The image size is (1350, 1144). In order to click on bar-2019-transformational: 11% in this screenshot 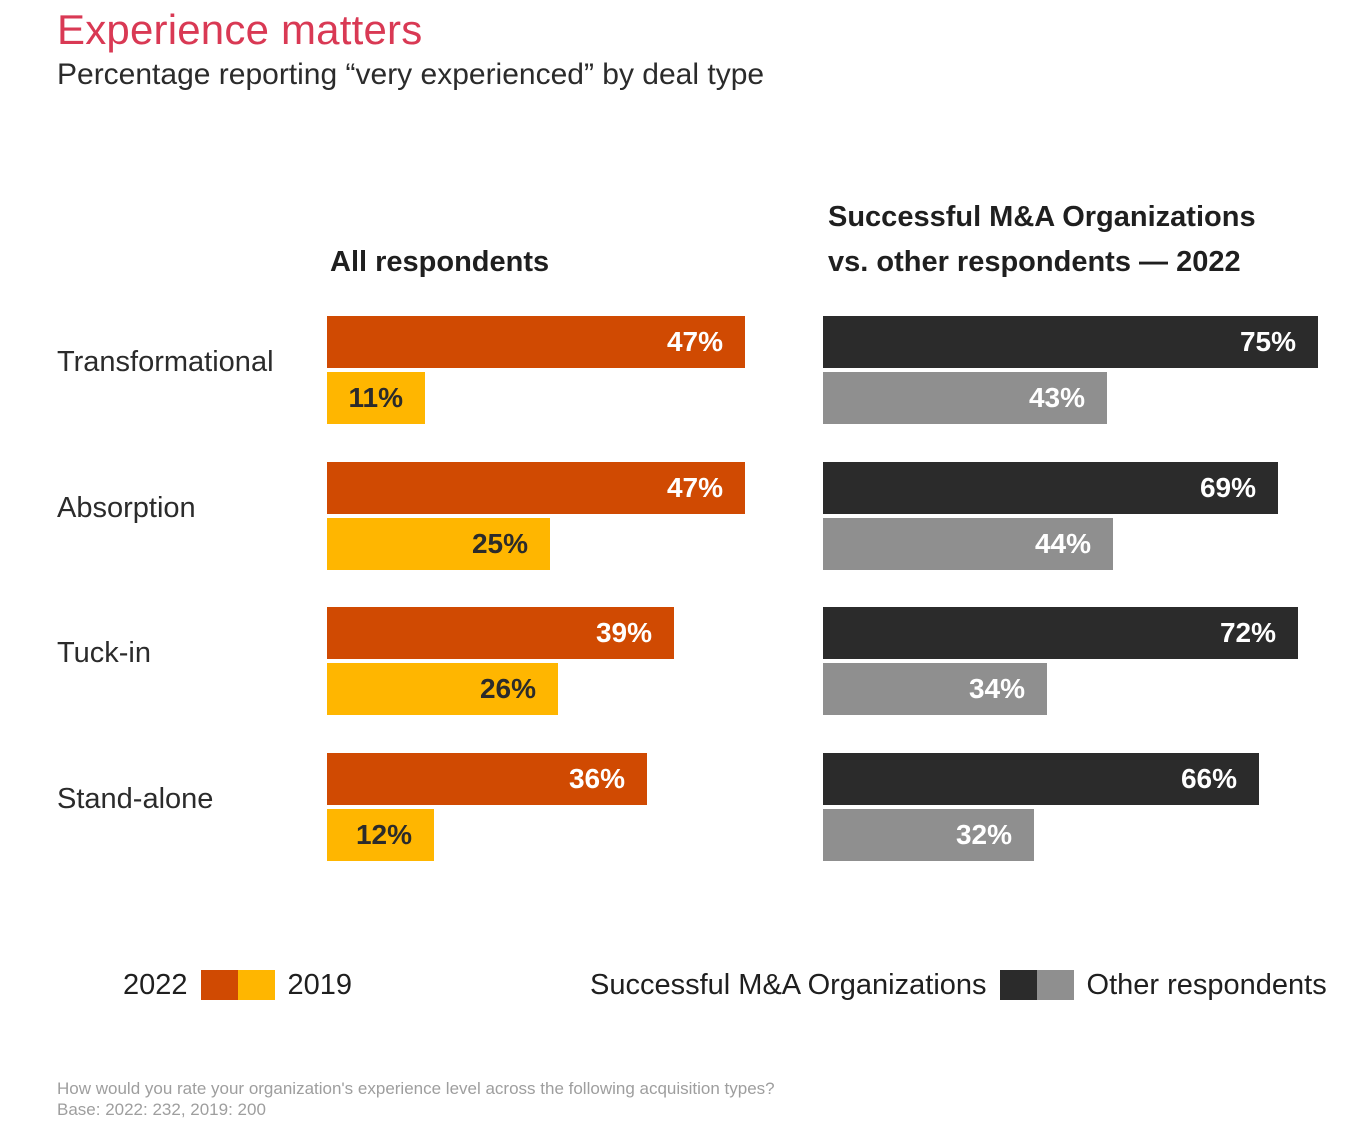, I will do `click(376, 398)`.